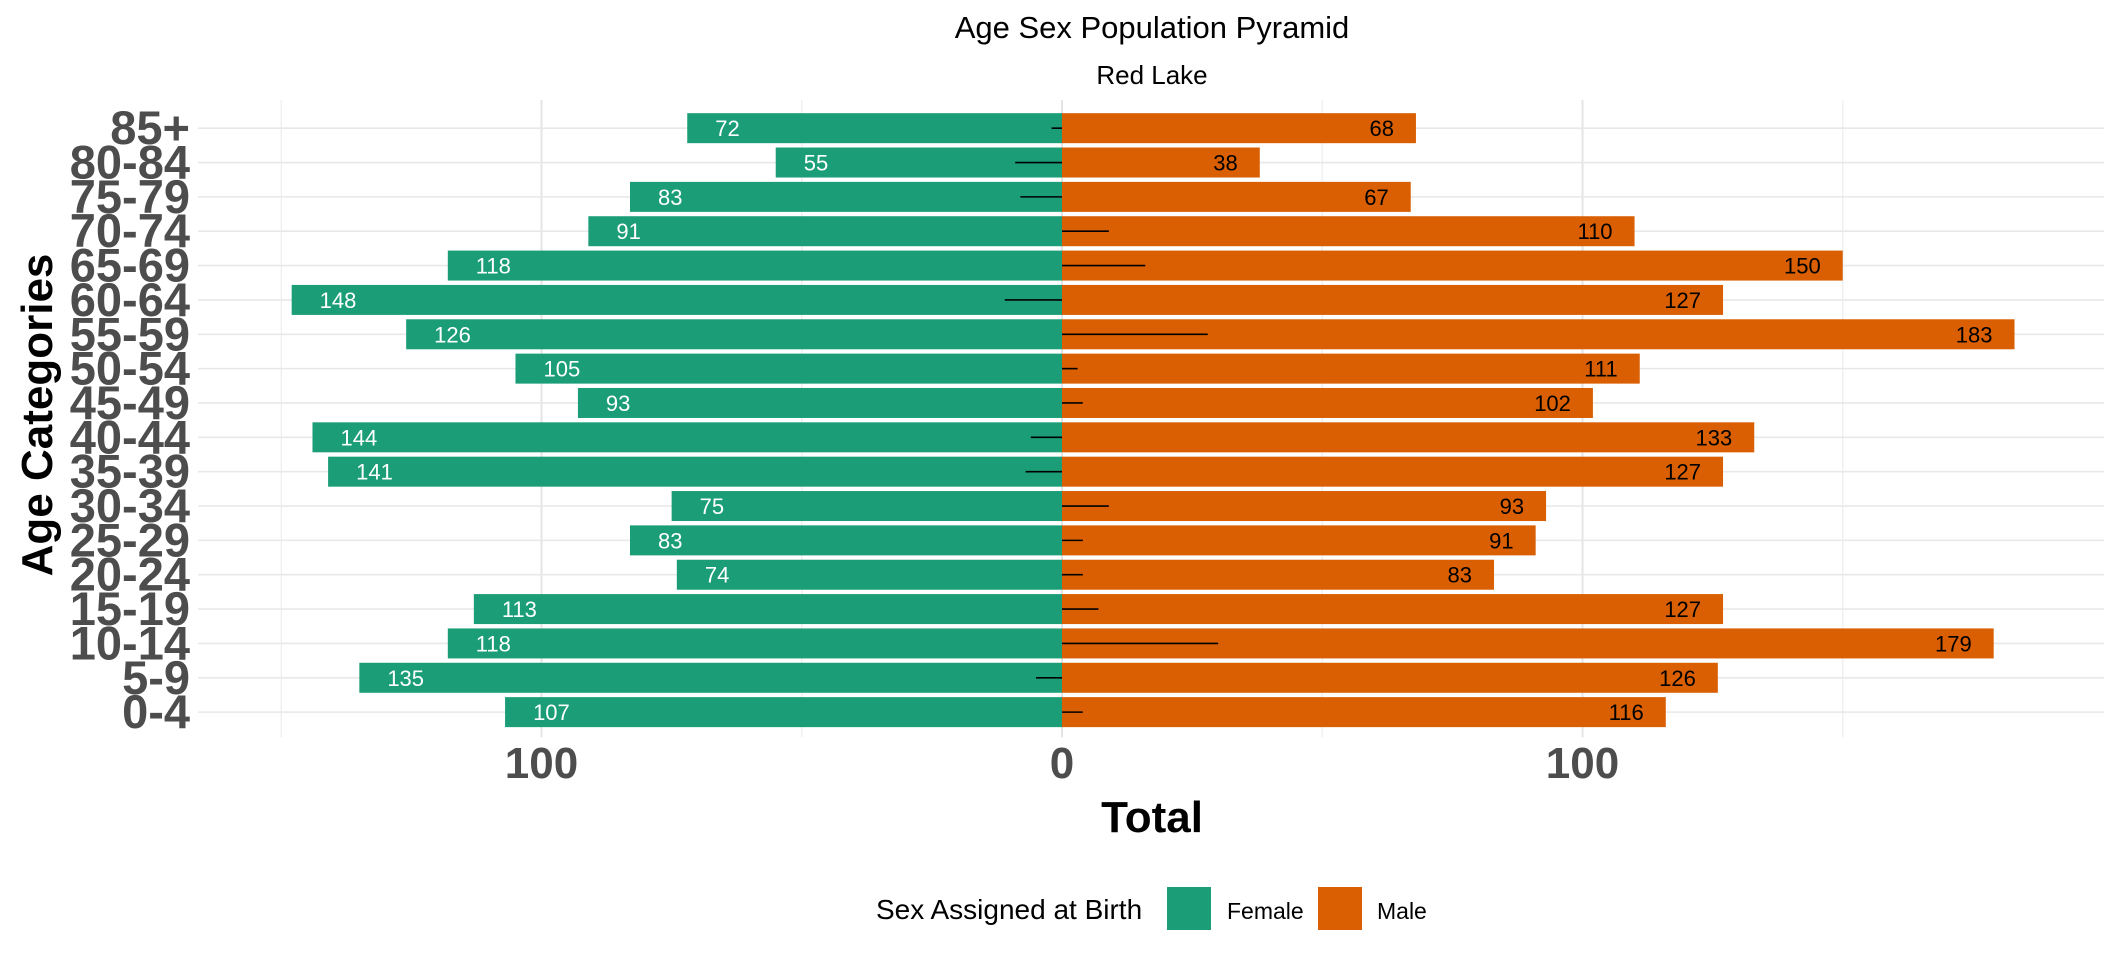  What do you see at coordinates (1512, 506) in the screenshot?
I see `male-bar-label: 93` at bounding box center [1512, 506].